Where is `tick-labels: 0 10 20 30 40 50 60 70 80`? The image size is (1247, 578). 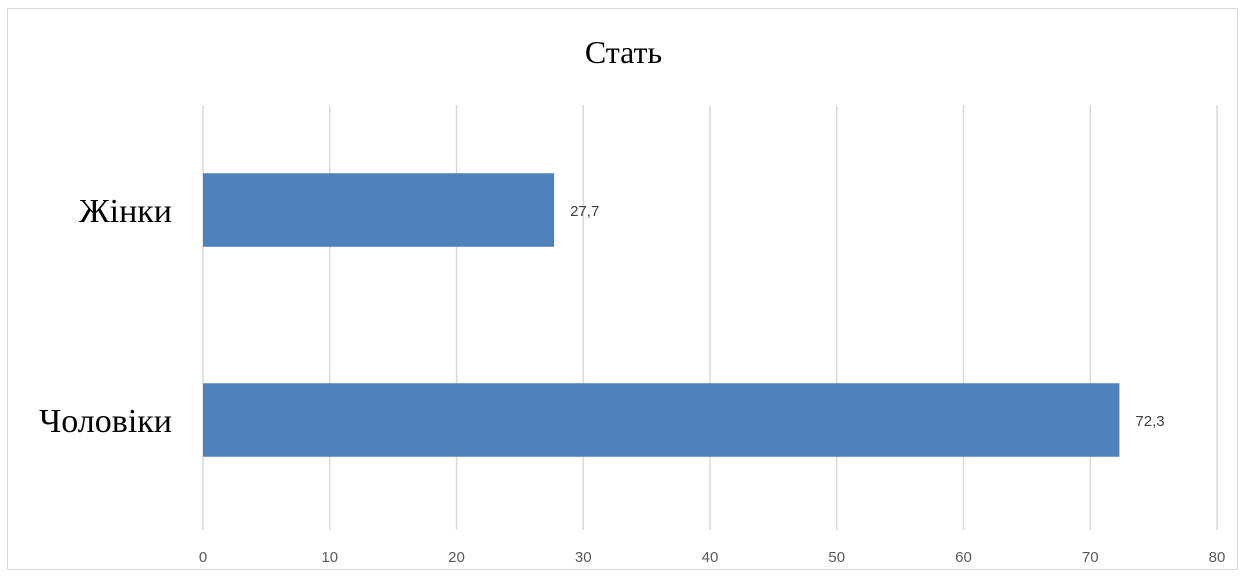 tick-labels: 0 10 20 30 40 50 60 70 80 is located at coordinates (712, 557).